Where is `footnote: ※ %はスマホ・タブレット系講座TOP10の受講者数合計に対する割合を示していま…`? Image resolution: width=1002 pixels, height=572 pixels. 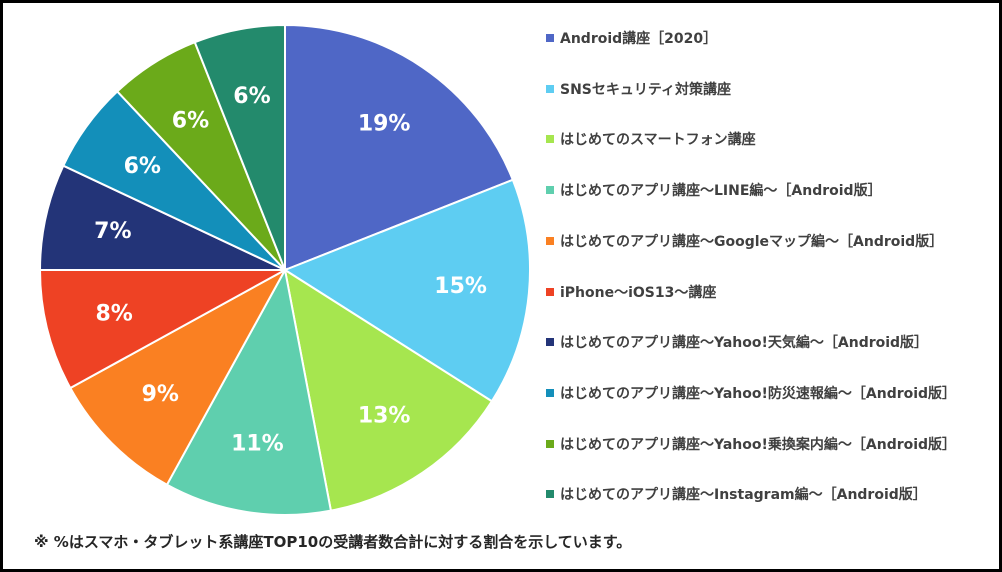 footnote: ※ %はスマホ・タブレット系講座TOP10の受講者数合計に対する割合を示していま… is located at coordinates (333, 542).